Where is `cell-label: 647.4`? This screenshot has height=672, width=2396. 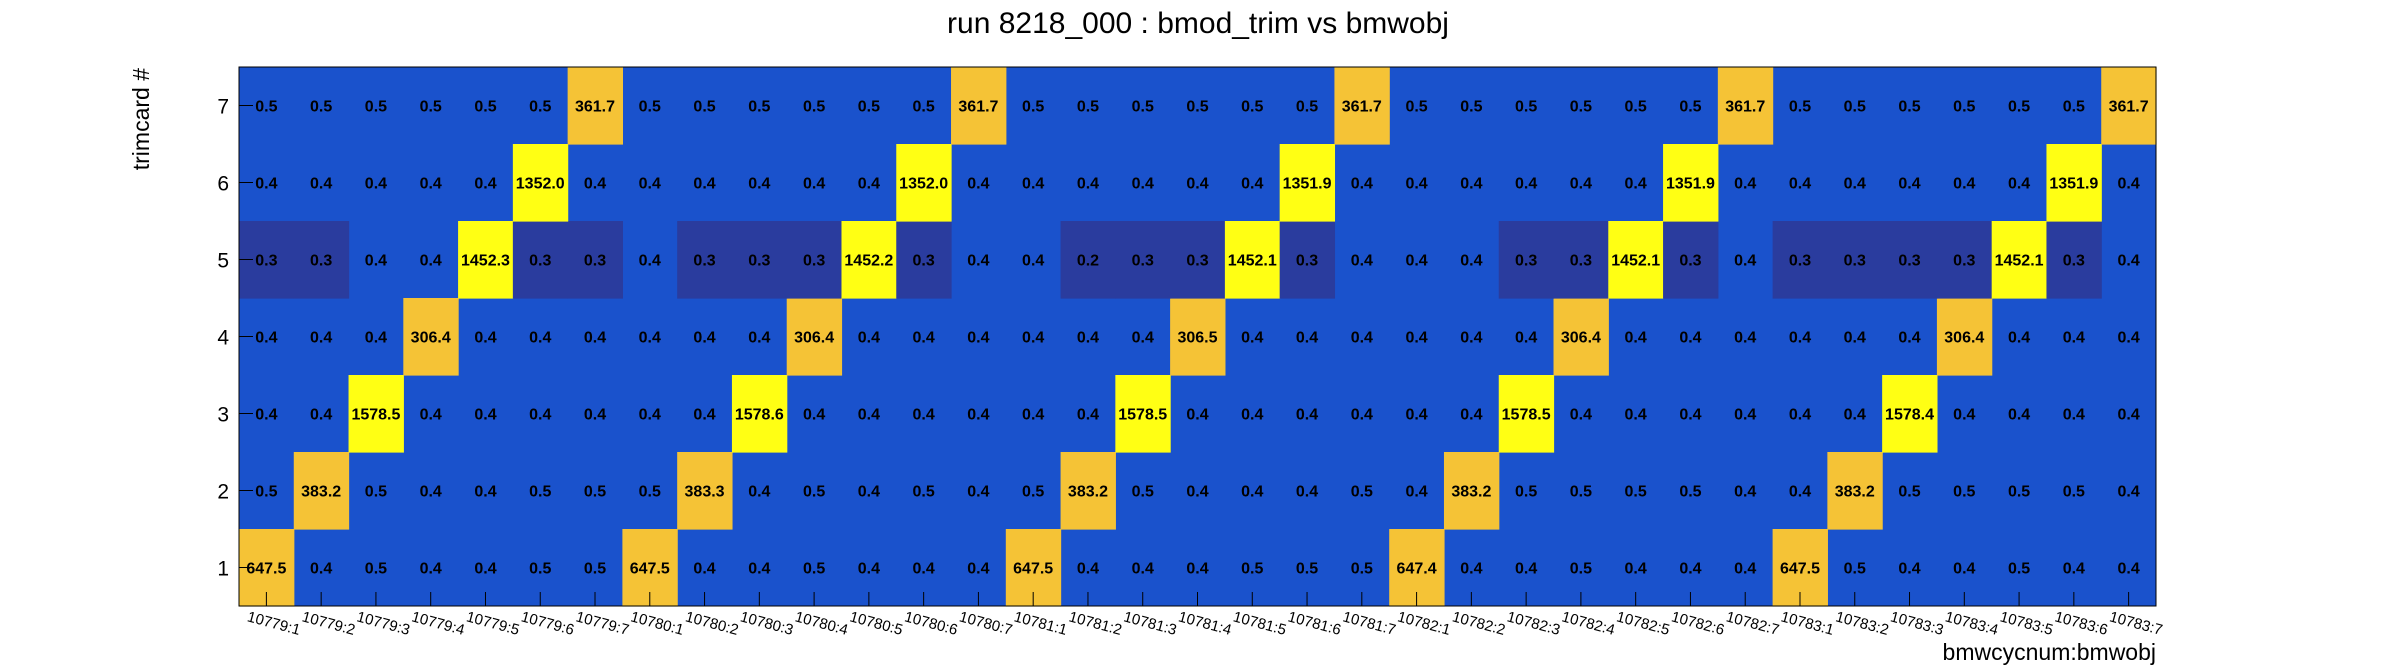
cell-label: 647.4 is located at coordinates (1417, 569).